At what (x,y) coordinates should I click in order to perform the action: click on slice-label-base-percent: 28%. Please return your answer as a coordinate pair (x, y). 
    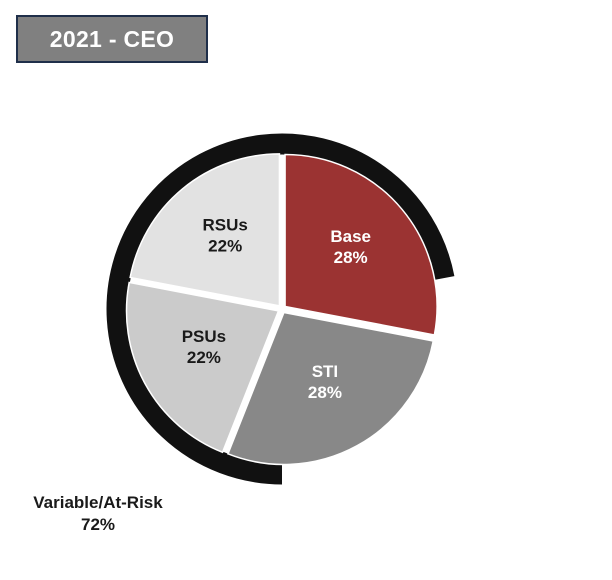
    Looking at the image, I should click on (351, 257).